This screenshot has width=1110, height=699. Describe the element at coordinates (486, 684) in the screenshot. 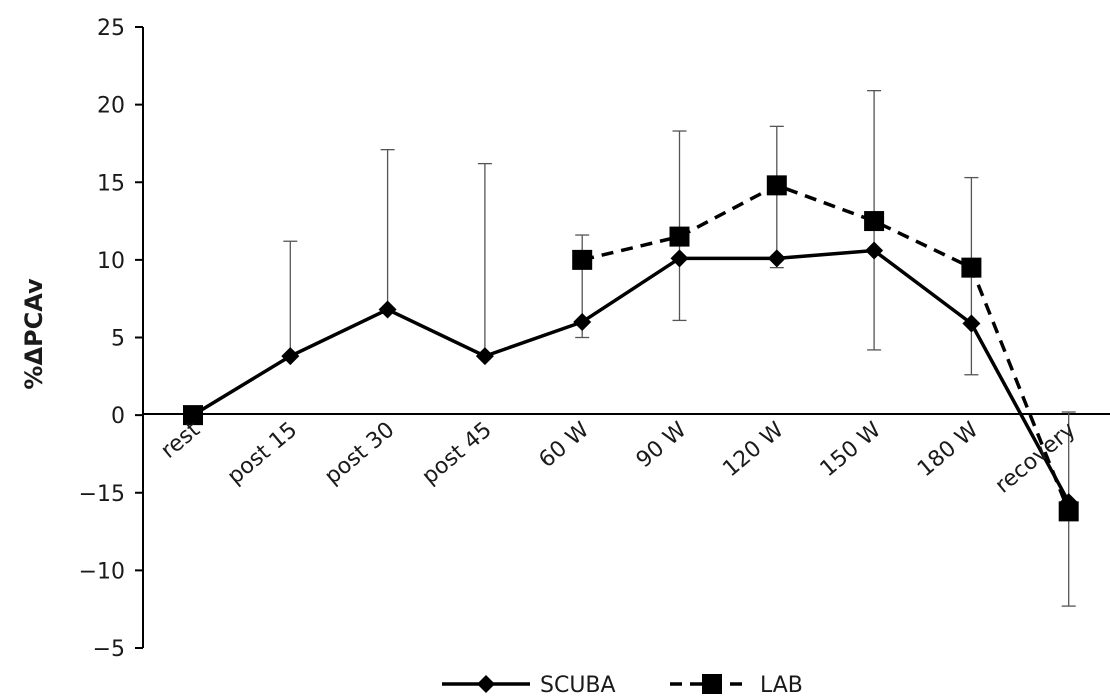

I see `legend-marker-scuba` at that location.